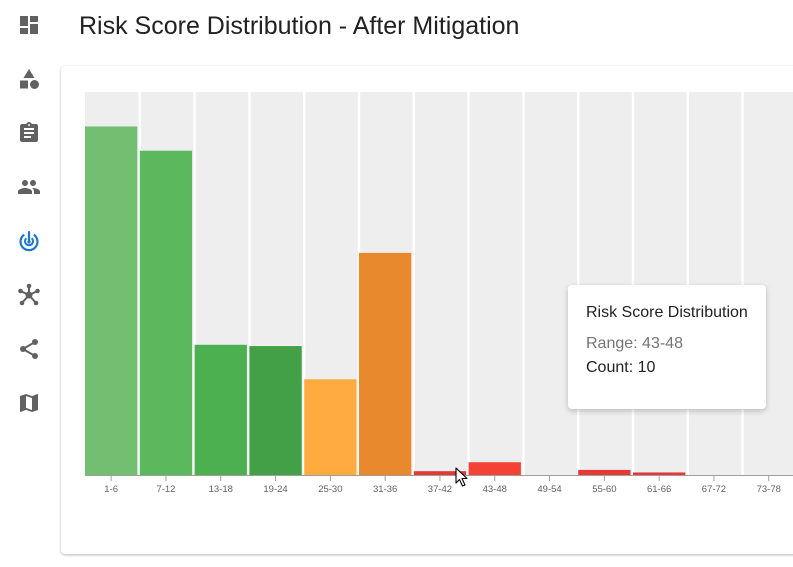 The width and height of the screenshot is (793, 567). Describe the element at coordinates (29, 133) in the screenshot. I see `clipboard-icon` at that location.